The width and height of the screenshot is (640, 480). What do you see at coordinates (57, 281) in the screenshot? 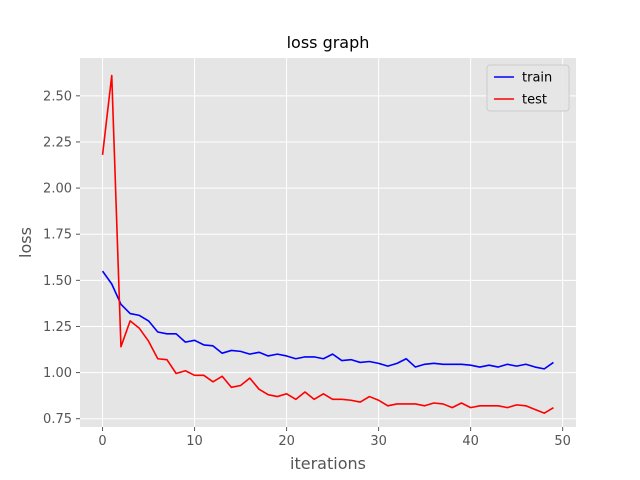
I see `y-tick-label: 1.50` at bounding box center [57, 281].